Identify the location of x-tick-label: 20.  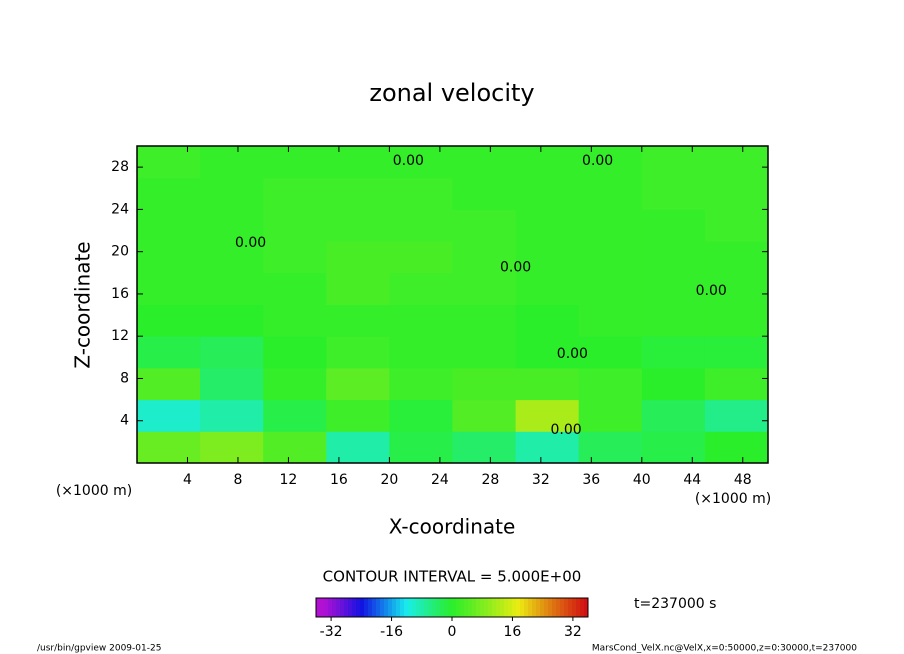
(389, 480).